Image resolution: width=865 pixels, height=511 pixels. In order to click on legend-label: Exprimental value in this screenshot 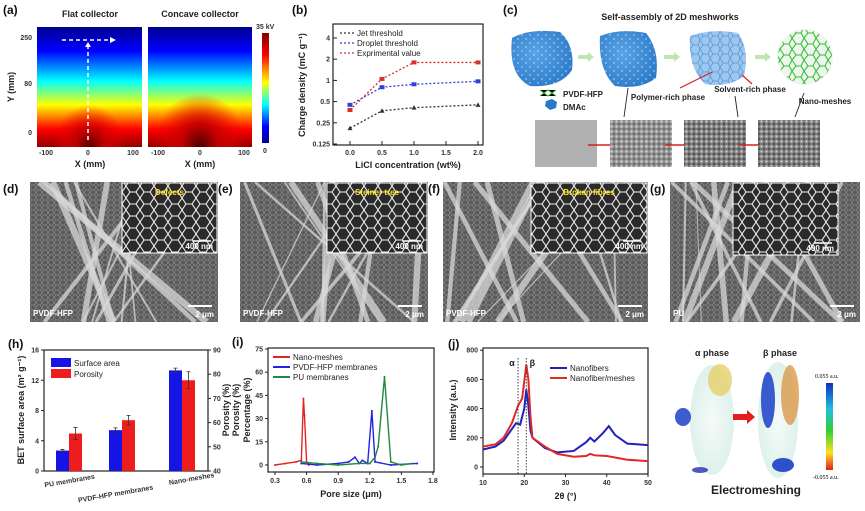, I will do `click(389, 53)`.